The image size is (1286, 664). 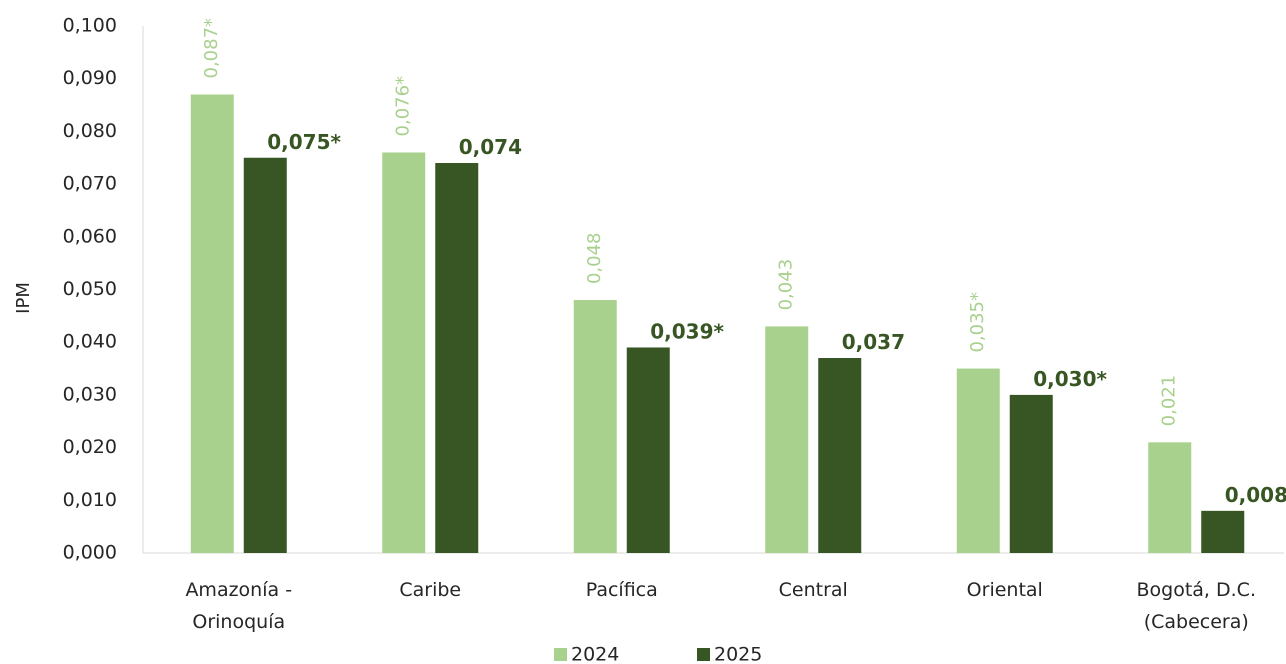 What do you see at coordinates (90, 500) in the screenshot?
I see `y-tick-label: 0,010` at bounding box center [90, 500].